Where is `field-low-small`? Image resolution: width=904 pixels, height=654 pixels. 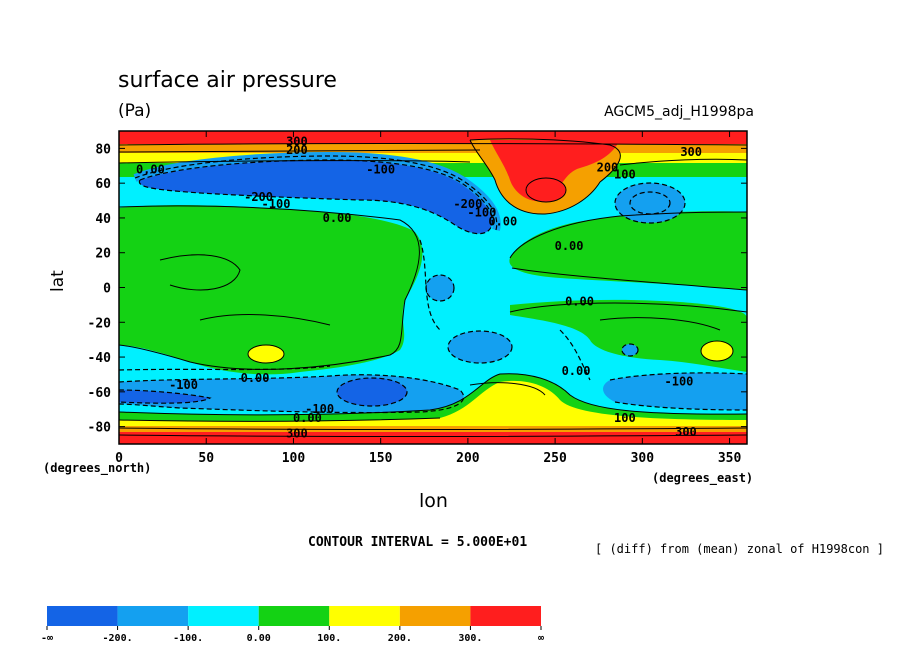
field-low-small is located at coordinates (630, 350).